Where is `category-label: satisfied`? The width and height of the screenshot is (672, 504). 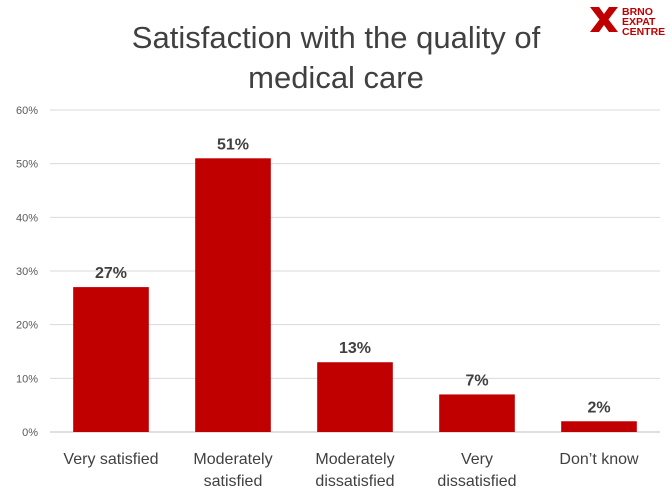 category-label: satisfied is located at coordinates (233, 481).